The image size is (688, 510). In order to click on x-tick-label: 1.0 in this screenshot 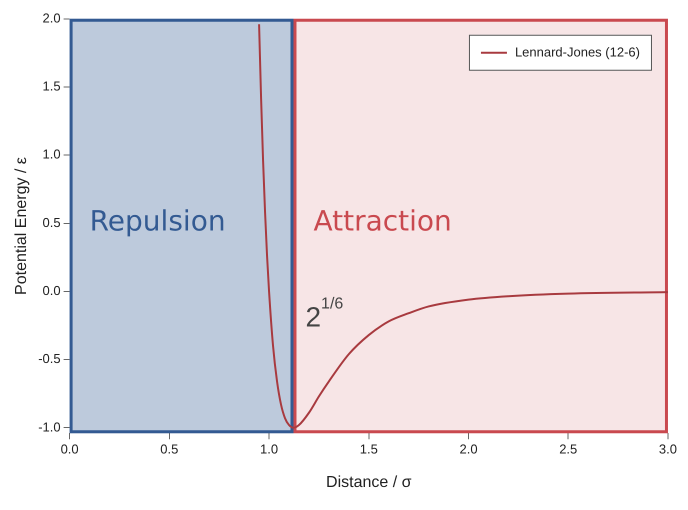, I will do `click(269, 449)`.